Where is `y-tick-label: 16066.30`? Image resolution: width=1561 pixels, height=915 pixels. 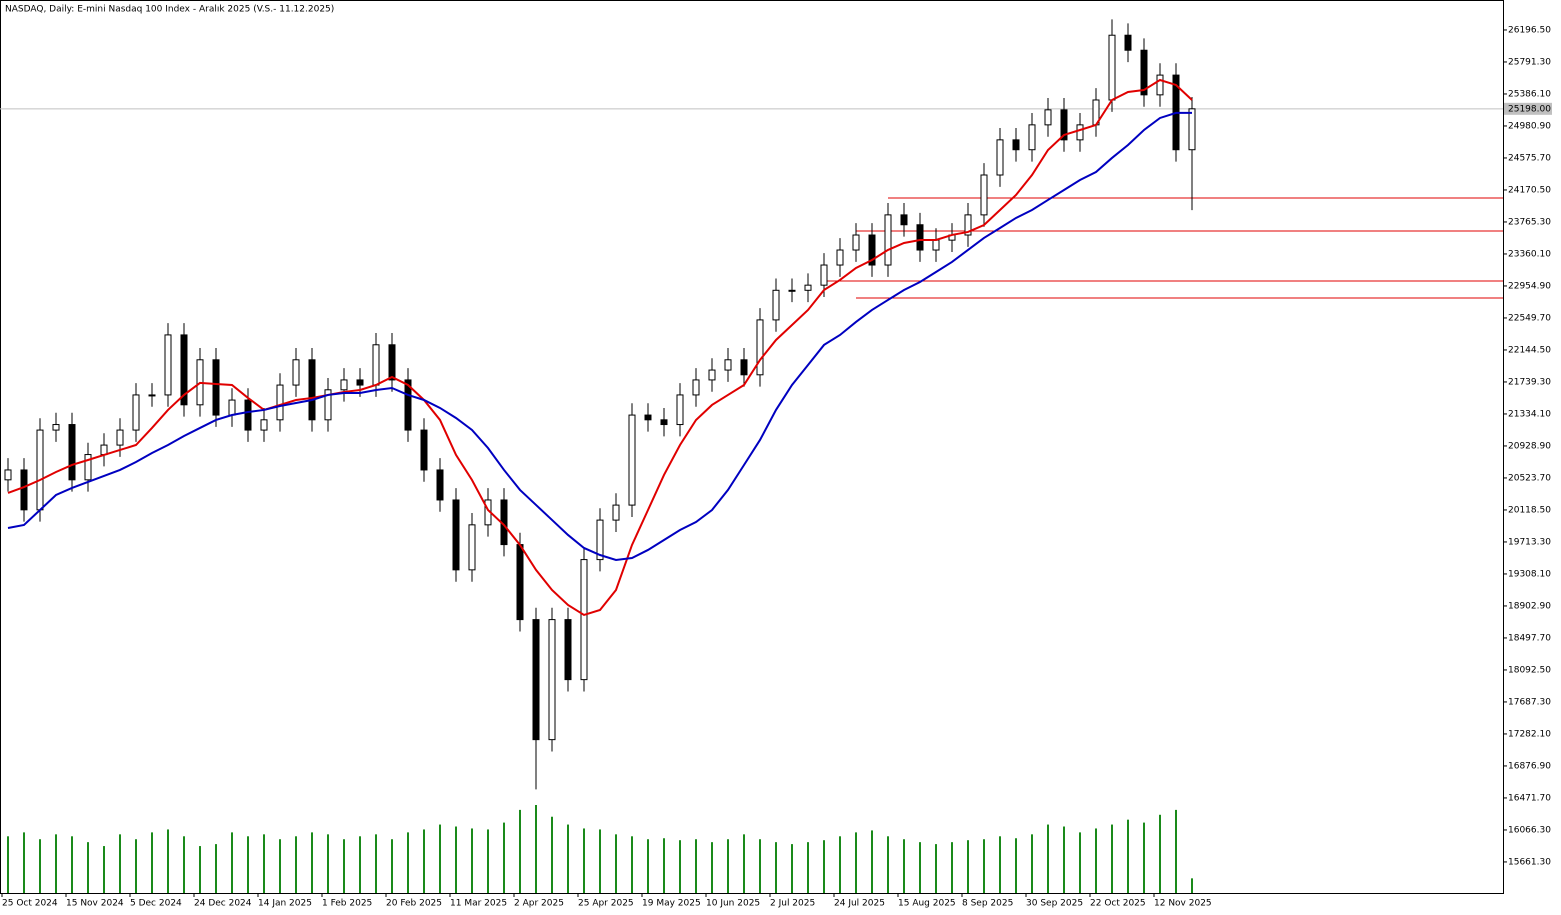 y-tick-label: 16066.30 is located at coordinates (1529, 830).